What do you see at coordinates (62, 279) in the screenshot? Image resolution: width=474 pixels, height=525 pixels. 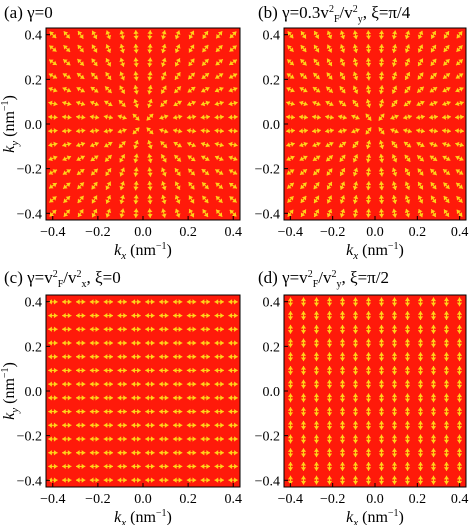 I see `panel-c-title: (c) γ=v2F/v2x, ξ=0` at bounding box center [62, 279].